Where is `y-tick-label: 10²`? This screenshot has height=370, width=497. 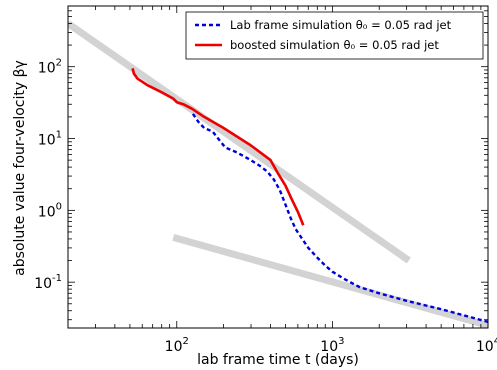
y-tick-label: 10² is located at coordinates (50, 67).